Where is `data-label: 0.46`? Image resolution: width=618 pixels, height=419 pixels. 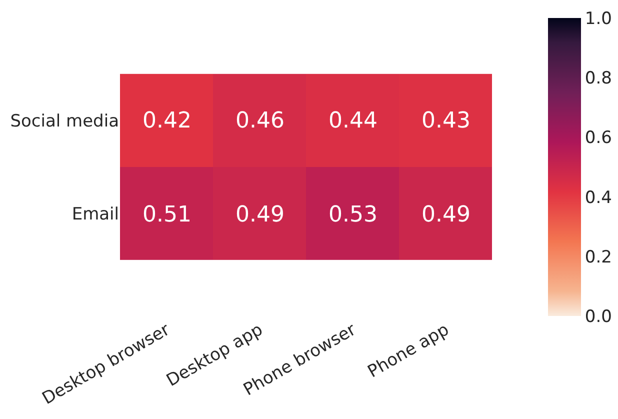
data-label: 0.46 is located at coordinates (260, 121).